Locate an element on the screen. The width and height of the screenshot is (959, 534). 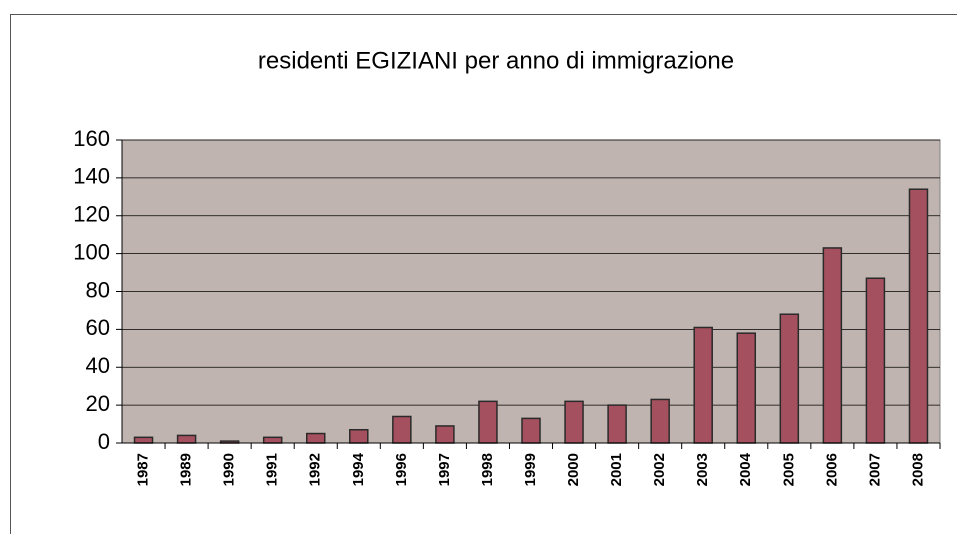
x-tick-label: 2002 is located at coordinates (659, 469).